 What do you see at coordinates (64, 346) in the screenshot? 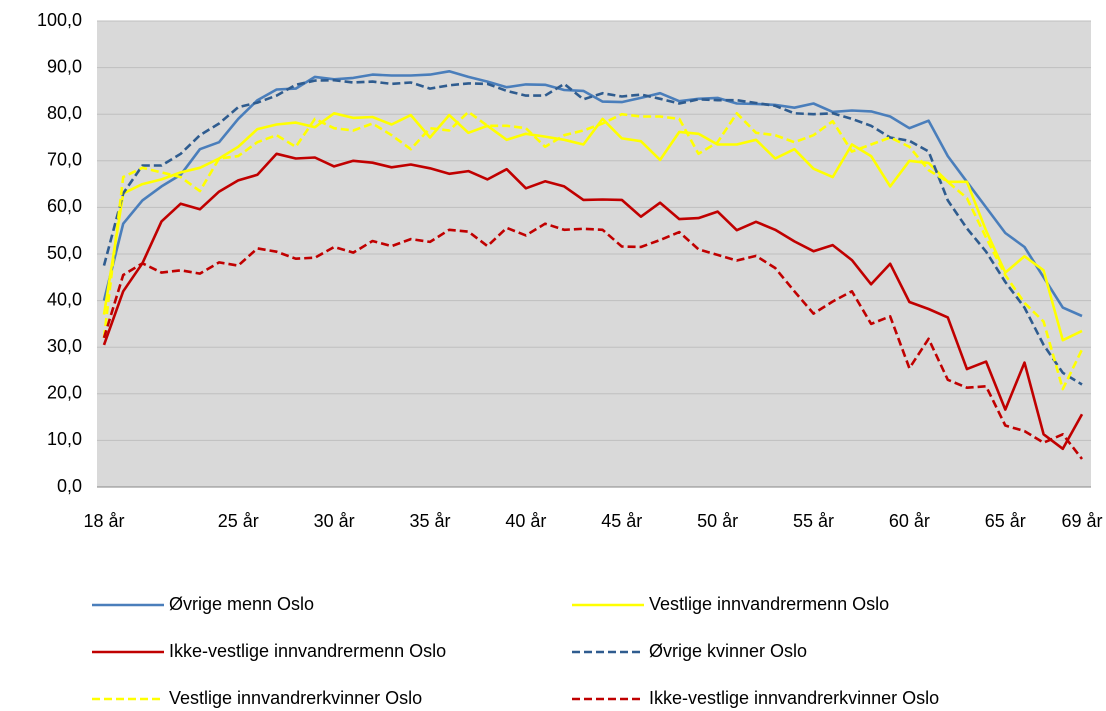
I see `y-tick-label: 30,0` at bounding box center [64, 346].